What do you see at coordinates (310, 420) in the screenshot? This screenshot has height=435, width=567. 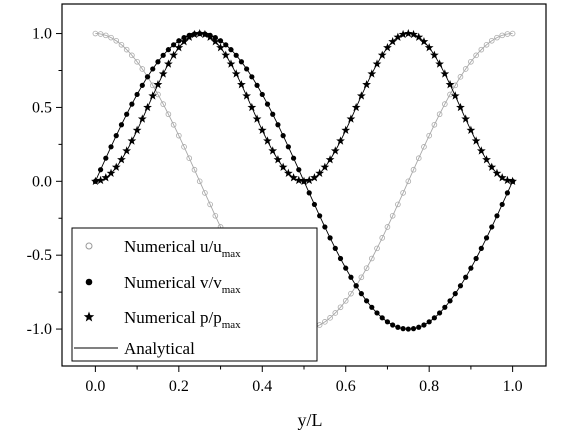 I see `x-axis-title: y/L` at bounding box center [310, 420].